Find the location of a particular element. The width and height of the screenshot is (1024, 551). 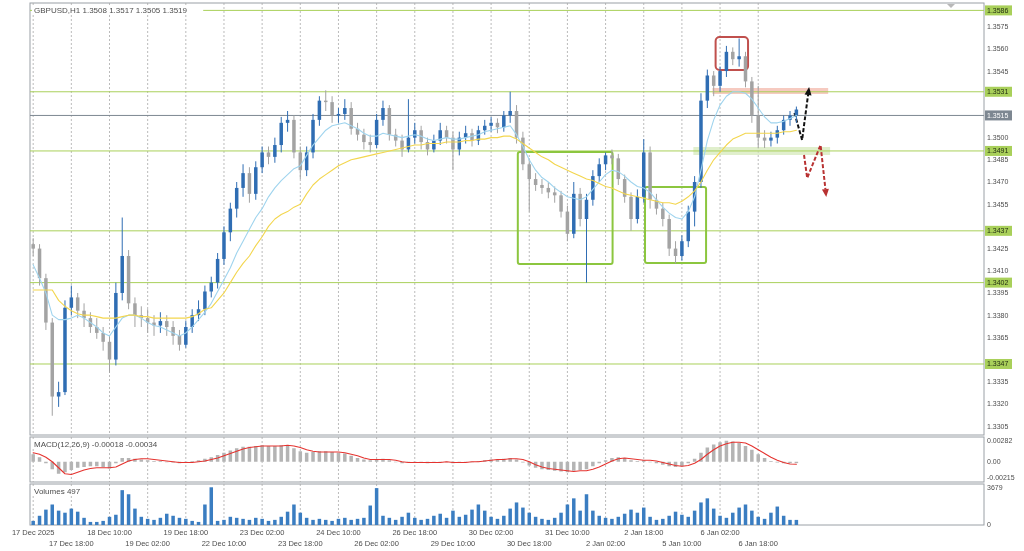

chart-title: MACD(12,26,9) -0.00018 -0.00034 is located at coordinates (96, 444).